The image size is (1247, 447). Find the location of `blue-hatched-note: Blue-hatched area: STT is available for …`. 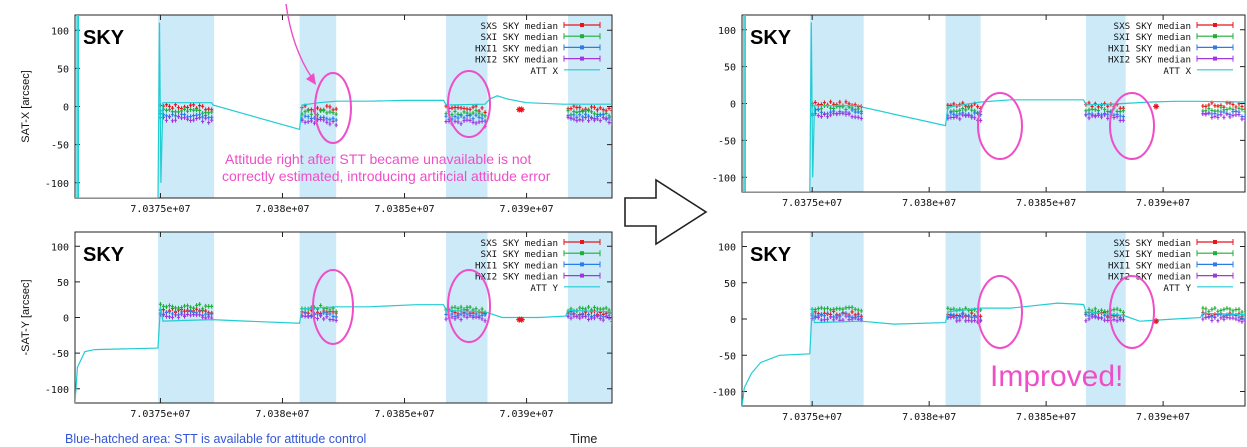

blue-hatched-note: Blue-hatched area: STT is available for … is located at coordinates (215, 439).